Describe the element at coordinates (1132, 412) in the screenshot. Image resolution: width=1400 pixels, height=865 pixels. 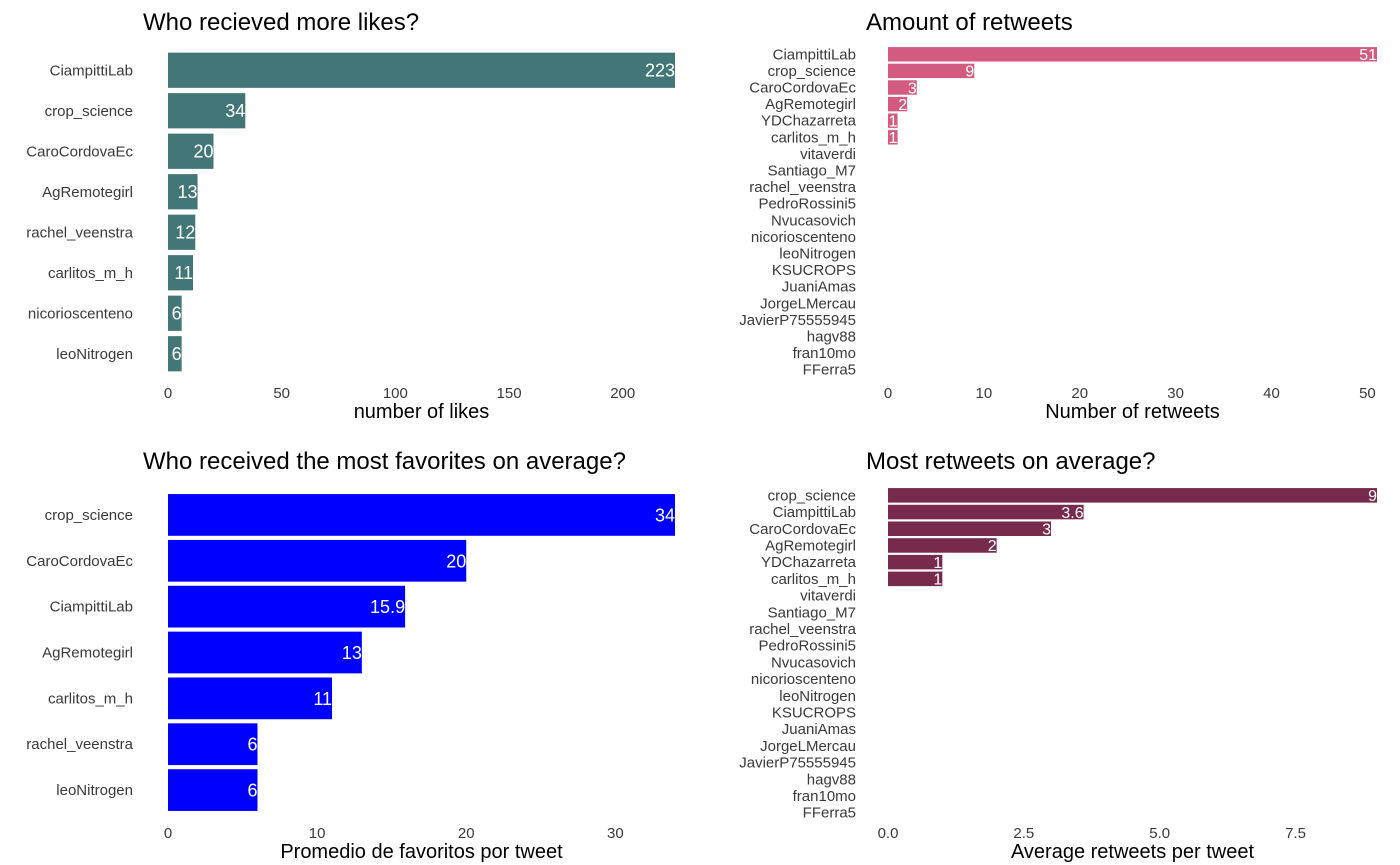
I see `x-axis-label: Number of retweets` at that location.